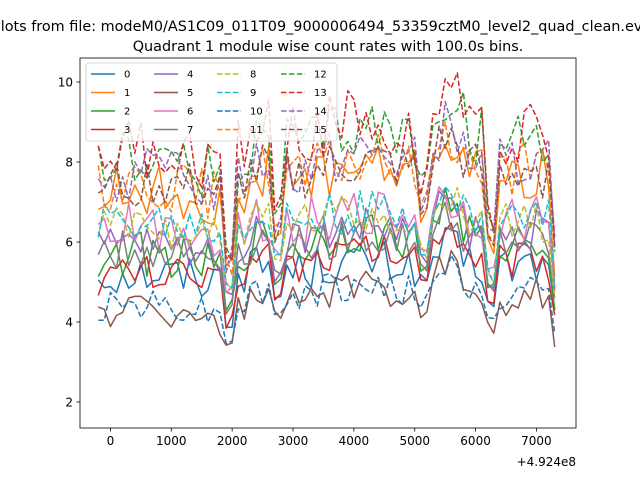 Image resolution: width=640 pixels, height=480 pixels. Describe the element at coordinates (320, 93) in the screenshot. I see `legend-label-13: 13` at that location.